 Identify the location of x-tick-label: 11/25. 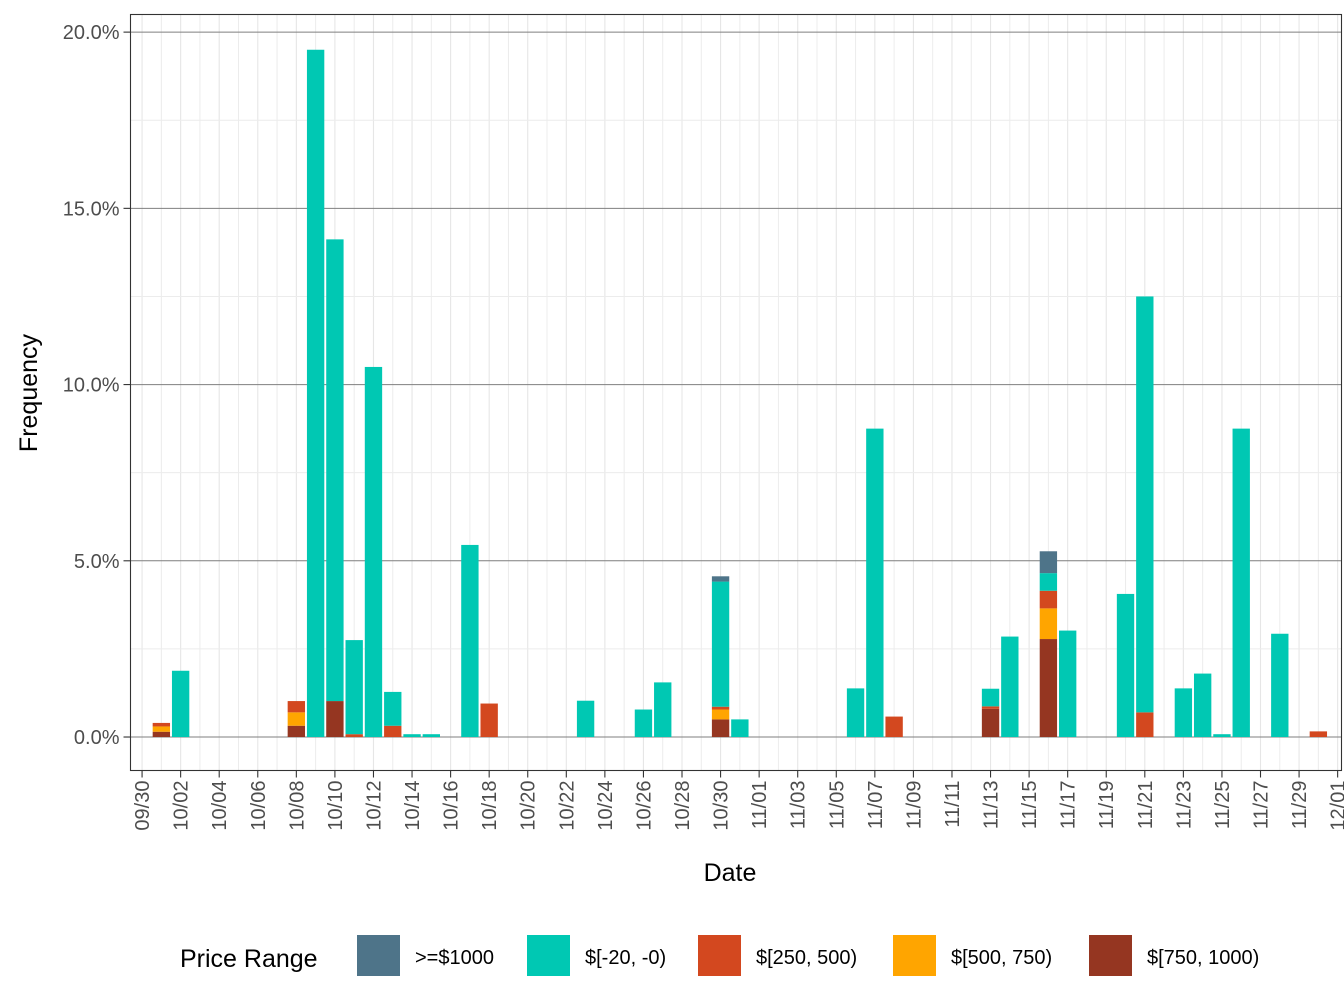
(1223, 805).